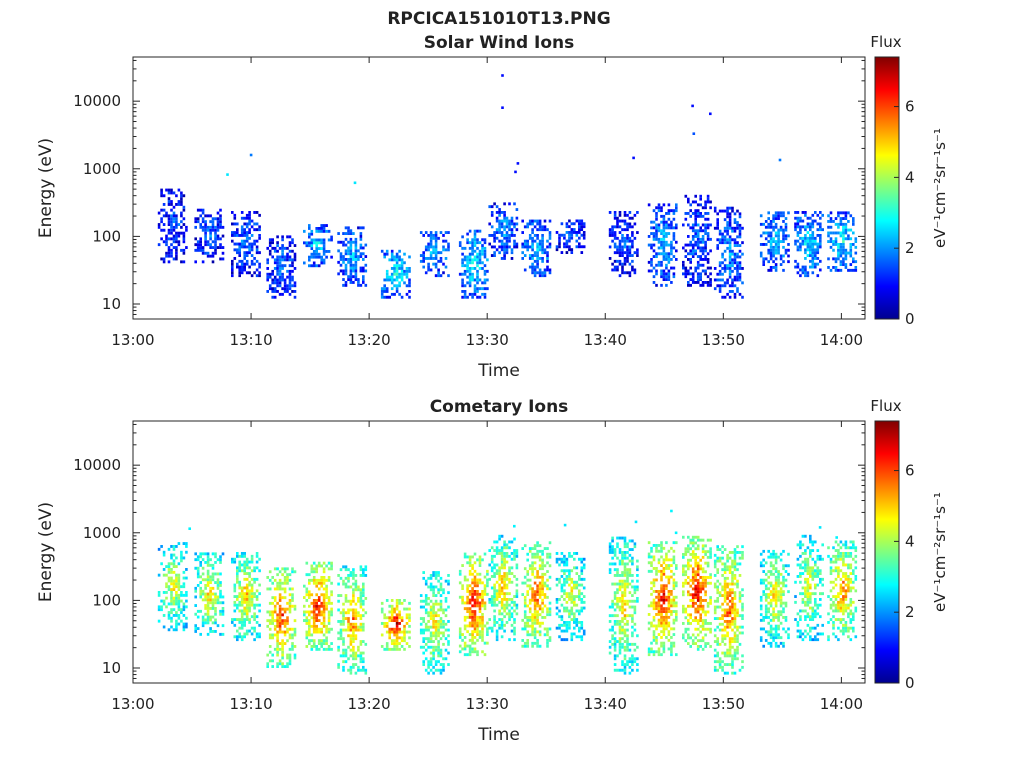 The height and width of the screenshot is (768, 1024). What do you see at coordinates (723, 340) in the screenshot?
I see `x-tick-label: 13:50` at bounding box center [723, 340].